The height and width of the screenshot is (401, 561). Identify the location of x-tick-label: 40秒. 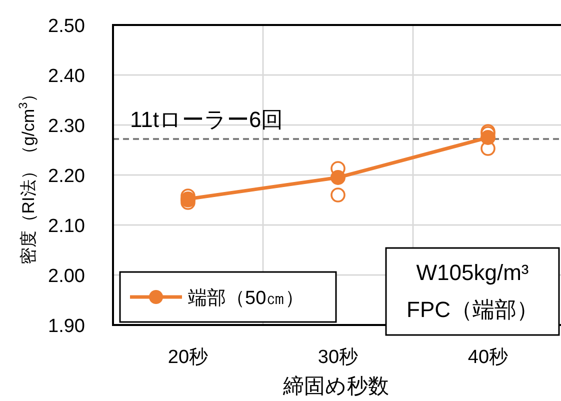
(488, 357).